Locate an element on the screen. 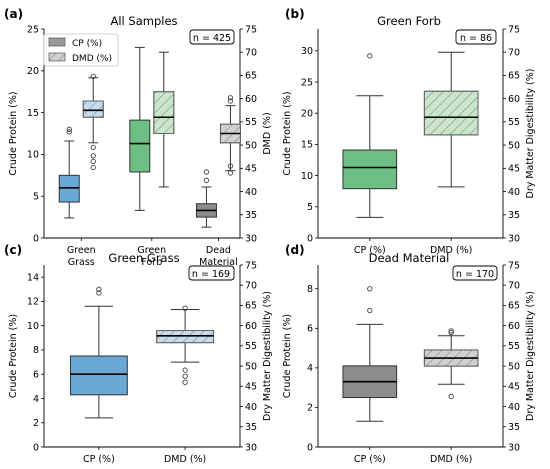 Image resolution: width=550 pixels, height=469 pixels. x-tick-label-line: Forb is located at coordinates (151, 262).